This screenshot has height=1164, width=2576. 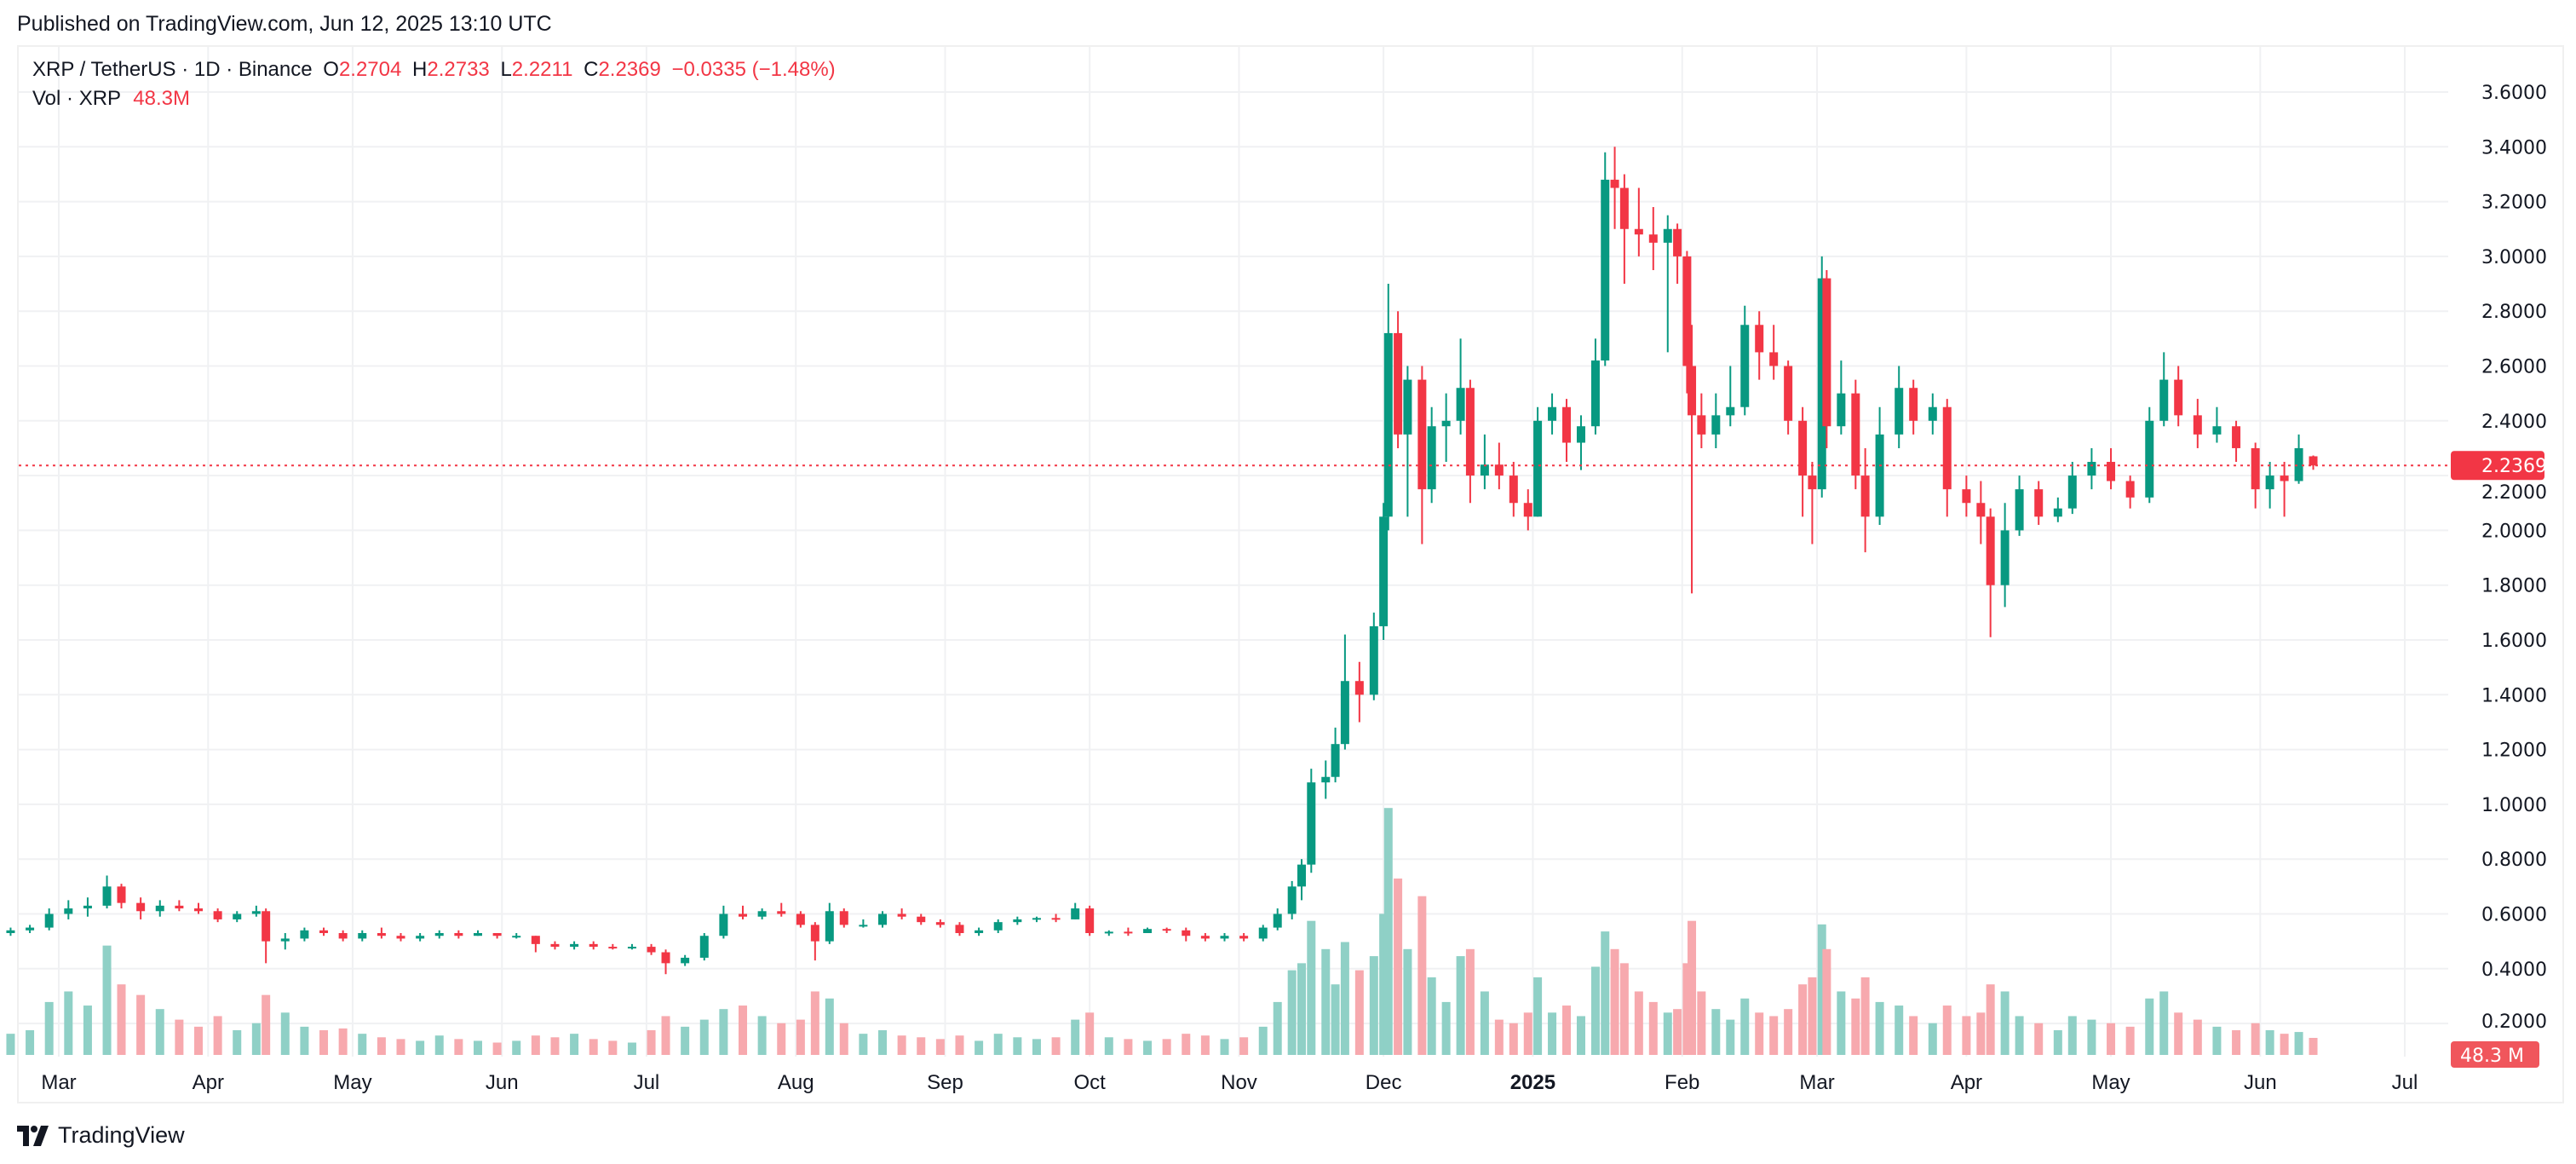 I want to click on volume-label: Vol · XRP, so click(x=77, y=98).